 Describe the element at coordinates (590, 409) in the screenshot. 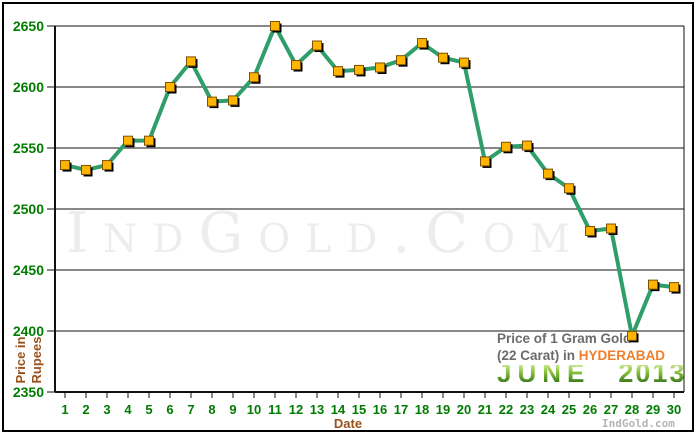

I see `x-tick-label-26: 26` at that location.